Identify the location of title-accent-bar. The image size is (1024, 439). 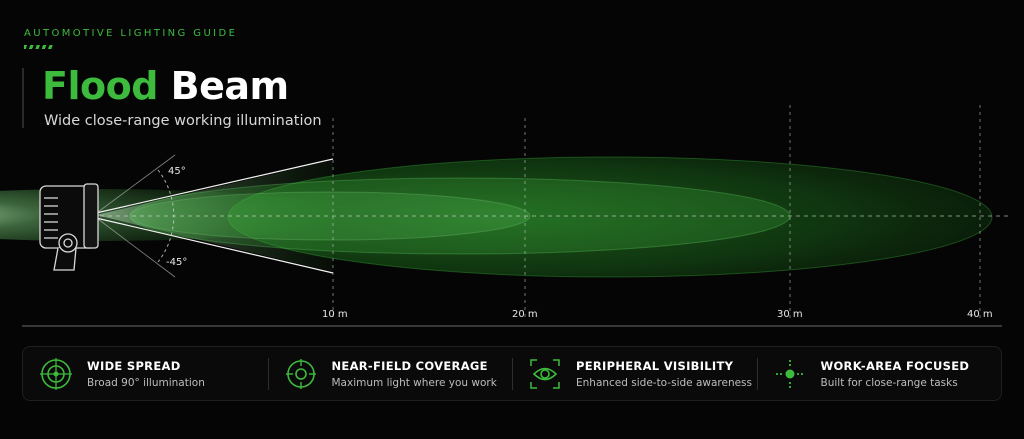
(23, 98).